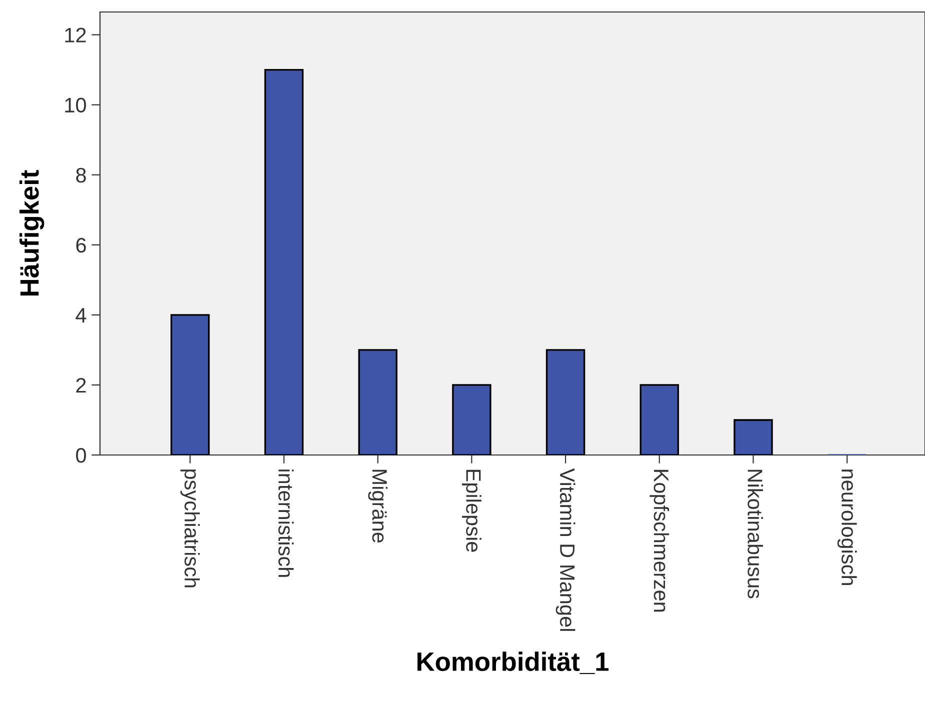 This screenshot has height=714, width=925. Describe the element at coordinates (566, 549) in the screenshot. I see `x-tick-label: Vitamin D Mangel` at that location.